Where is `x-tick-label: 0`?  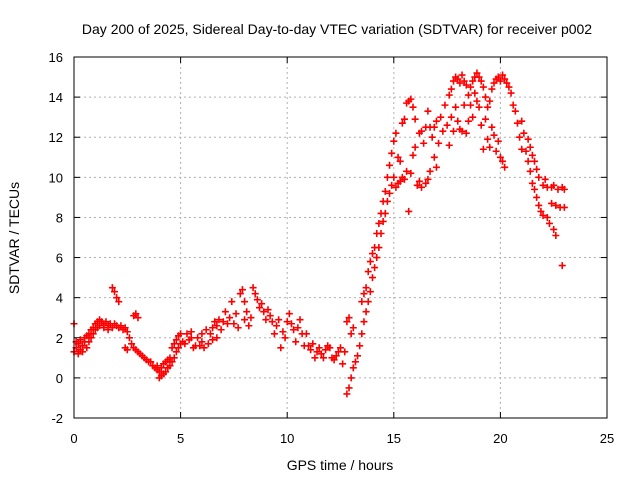
x-tick-label: 0 is located at coordinates (73, 438).